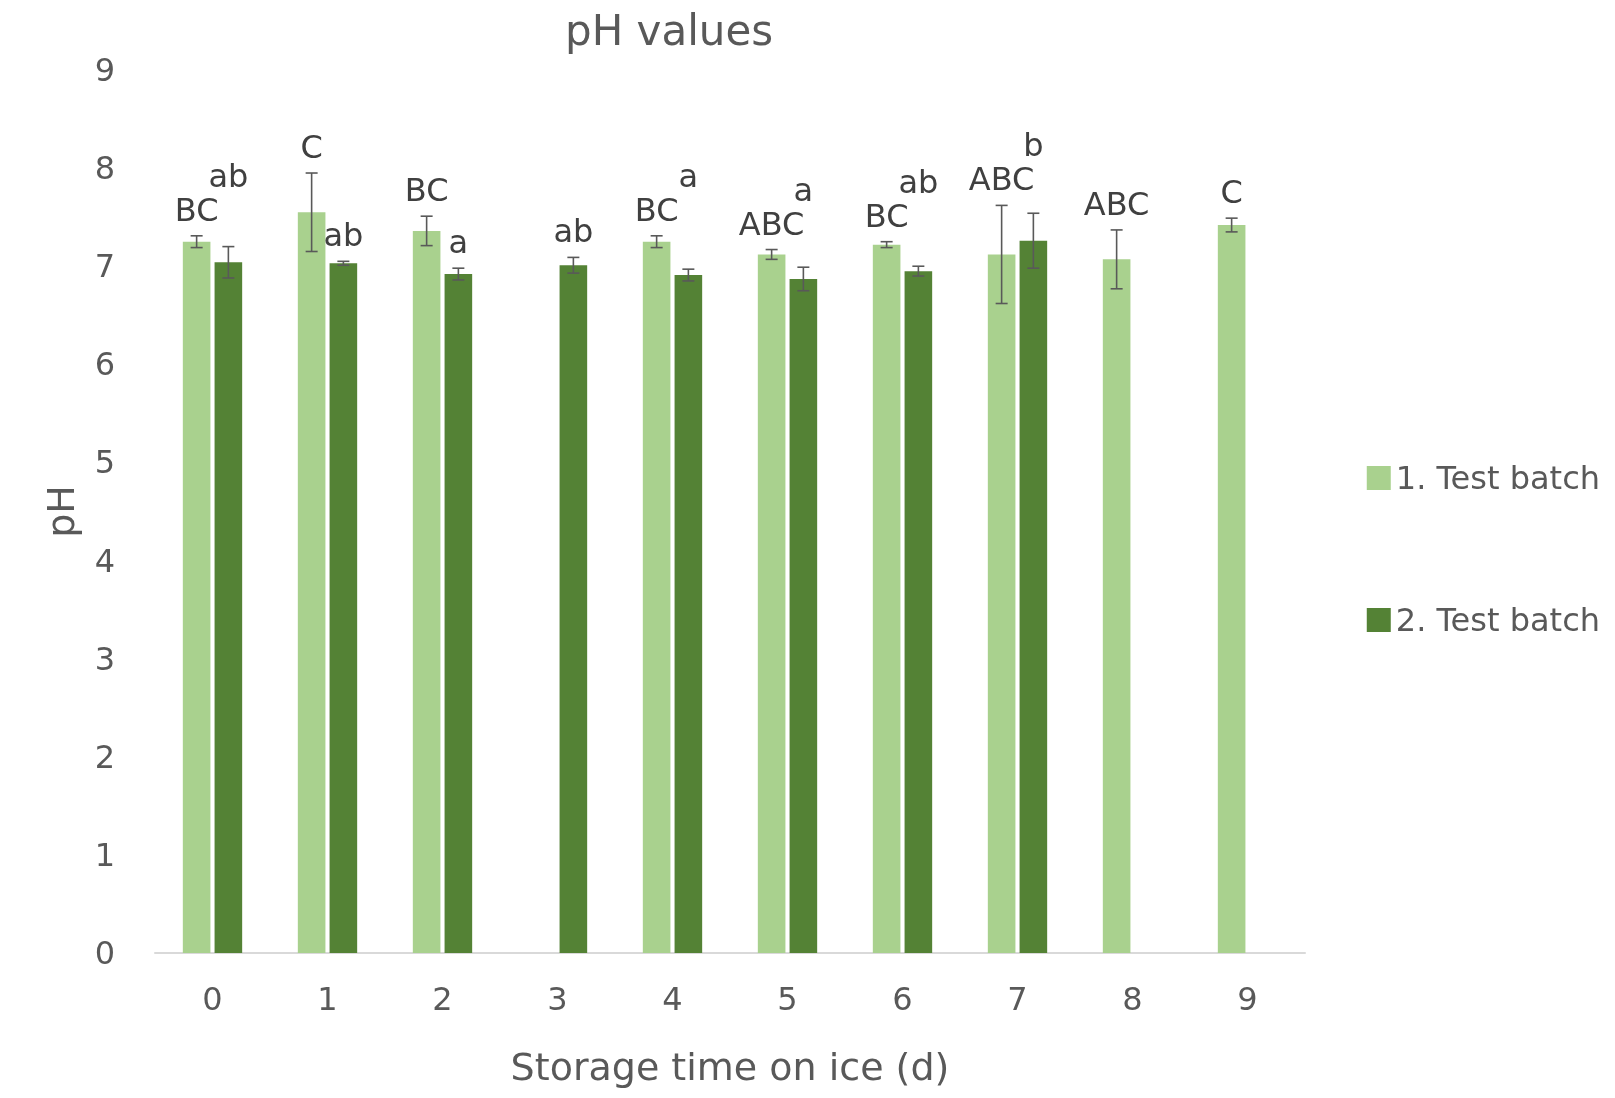  Describe the element at coordinates (104, 953) in the screenshot. I see `y-tick-label: 0` at that location.